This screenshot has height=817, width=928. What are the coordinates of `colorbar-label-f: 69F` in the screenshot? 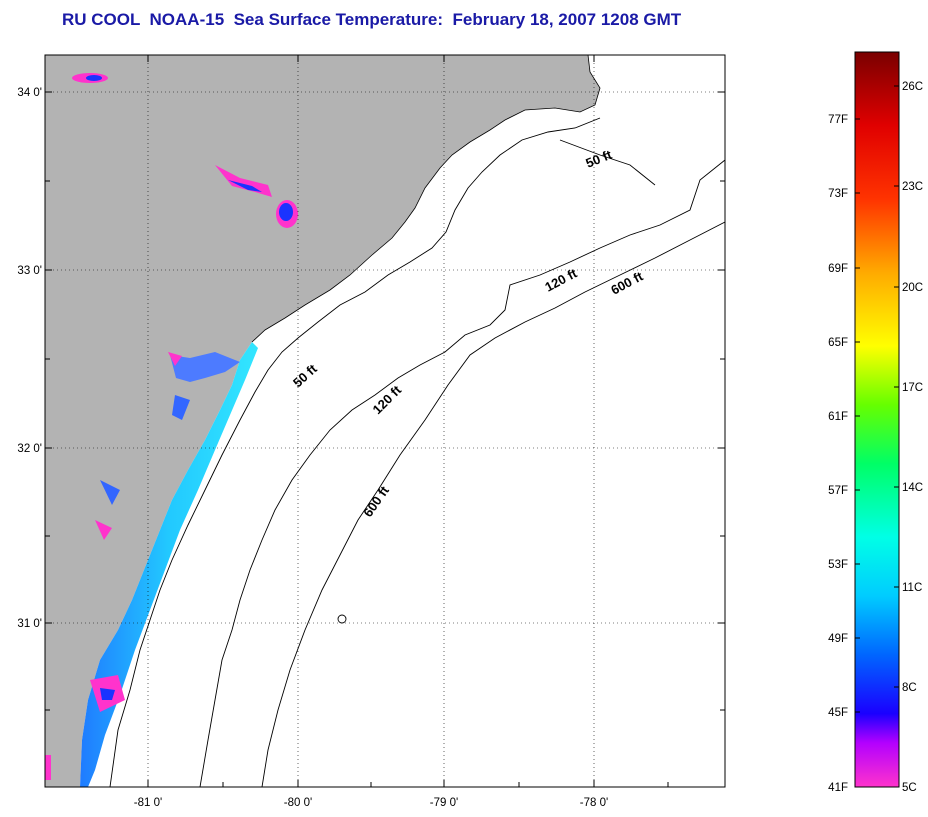 It's located at (838, 269).